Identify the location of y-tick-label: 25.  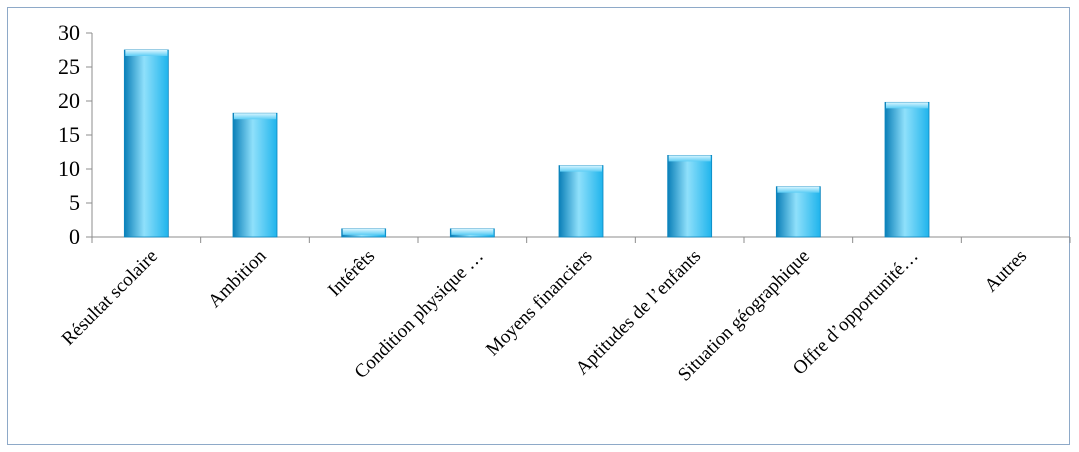
(69, 66).